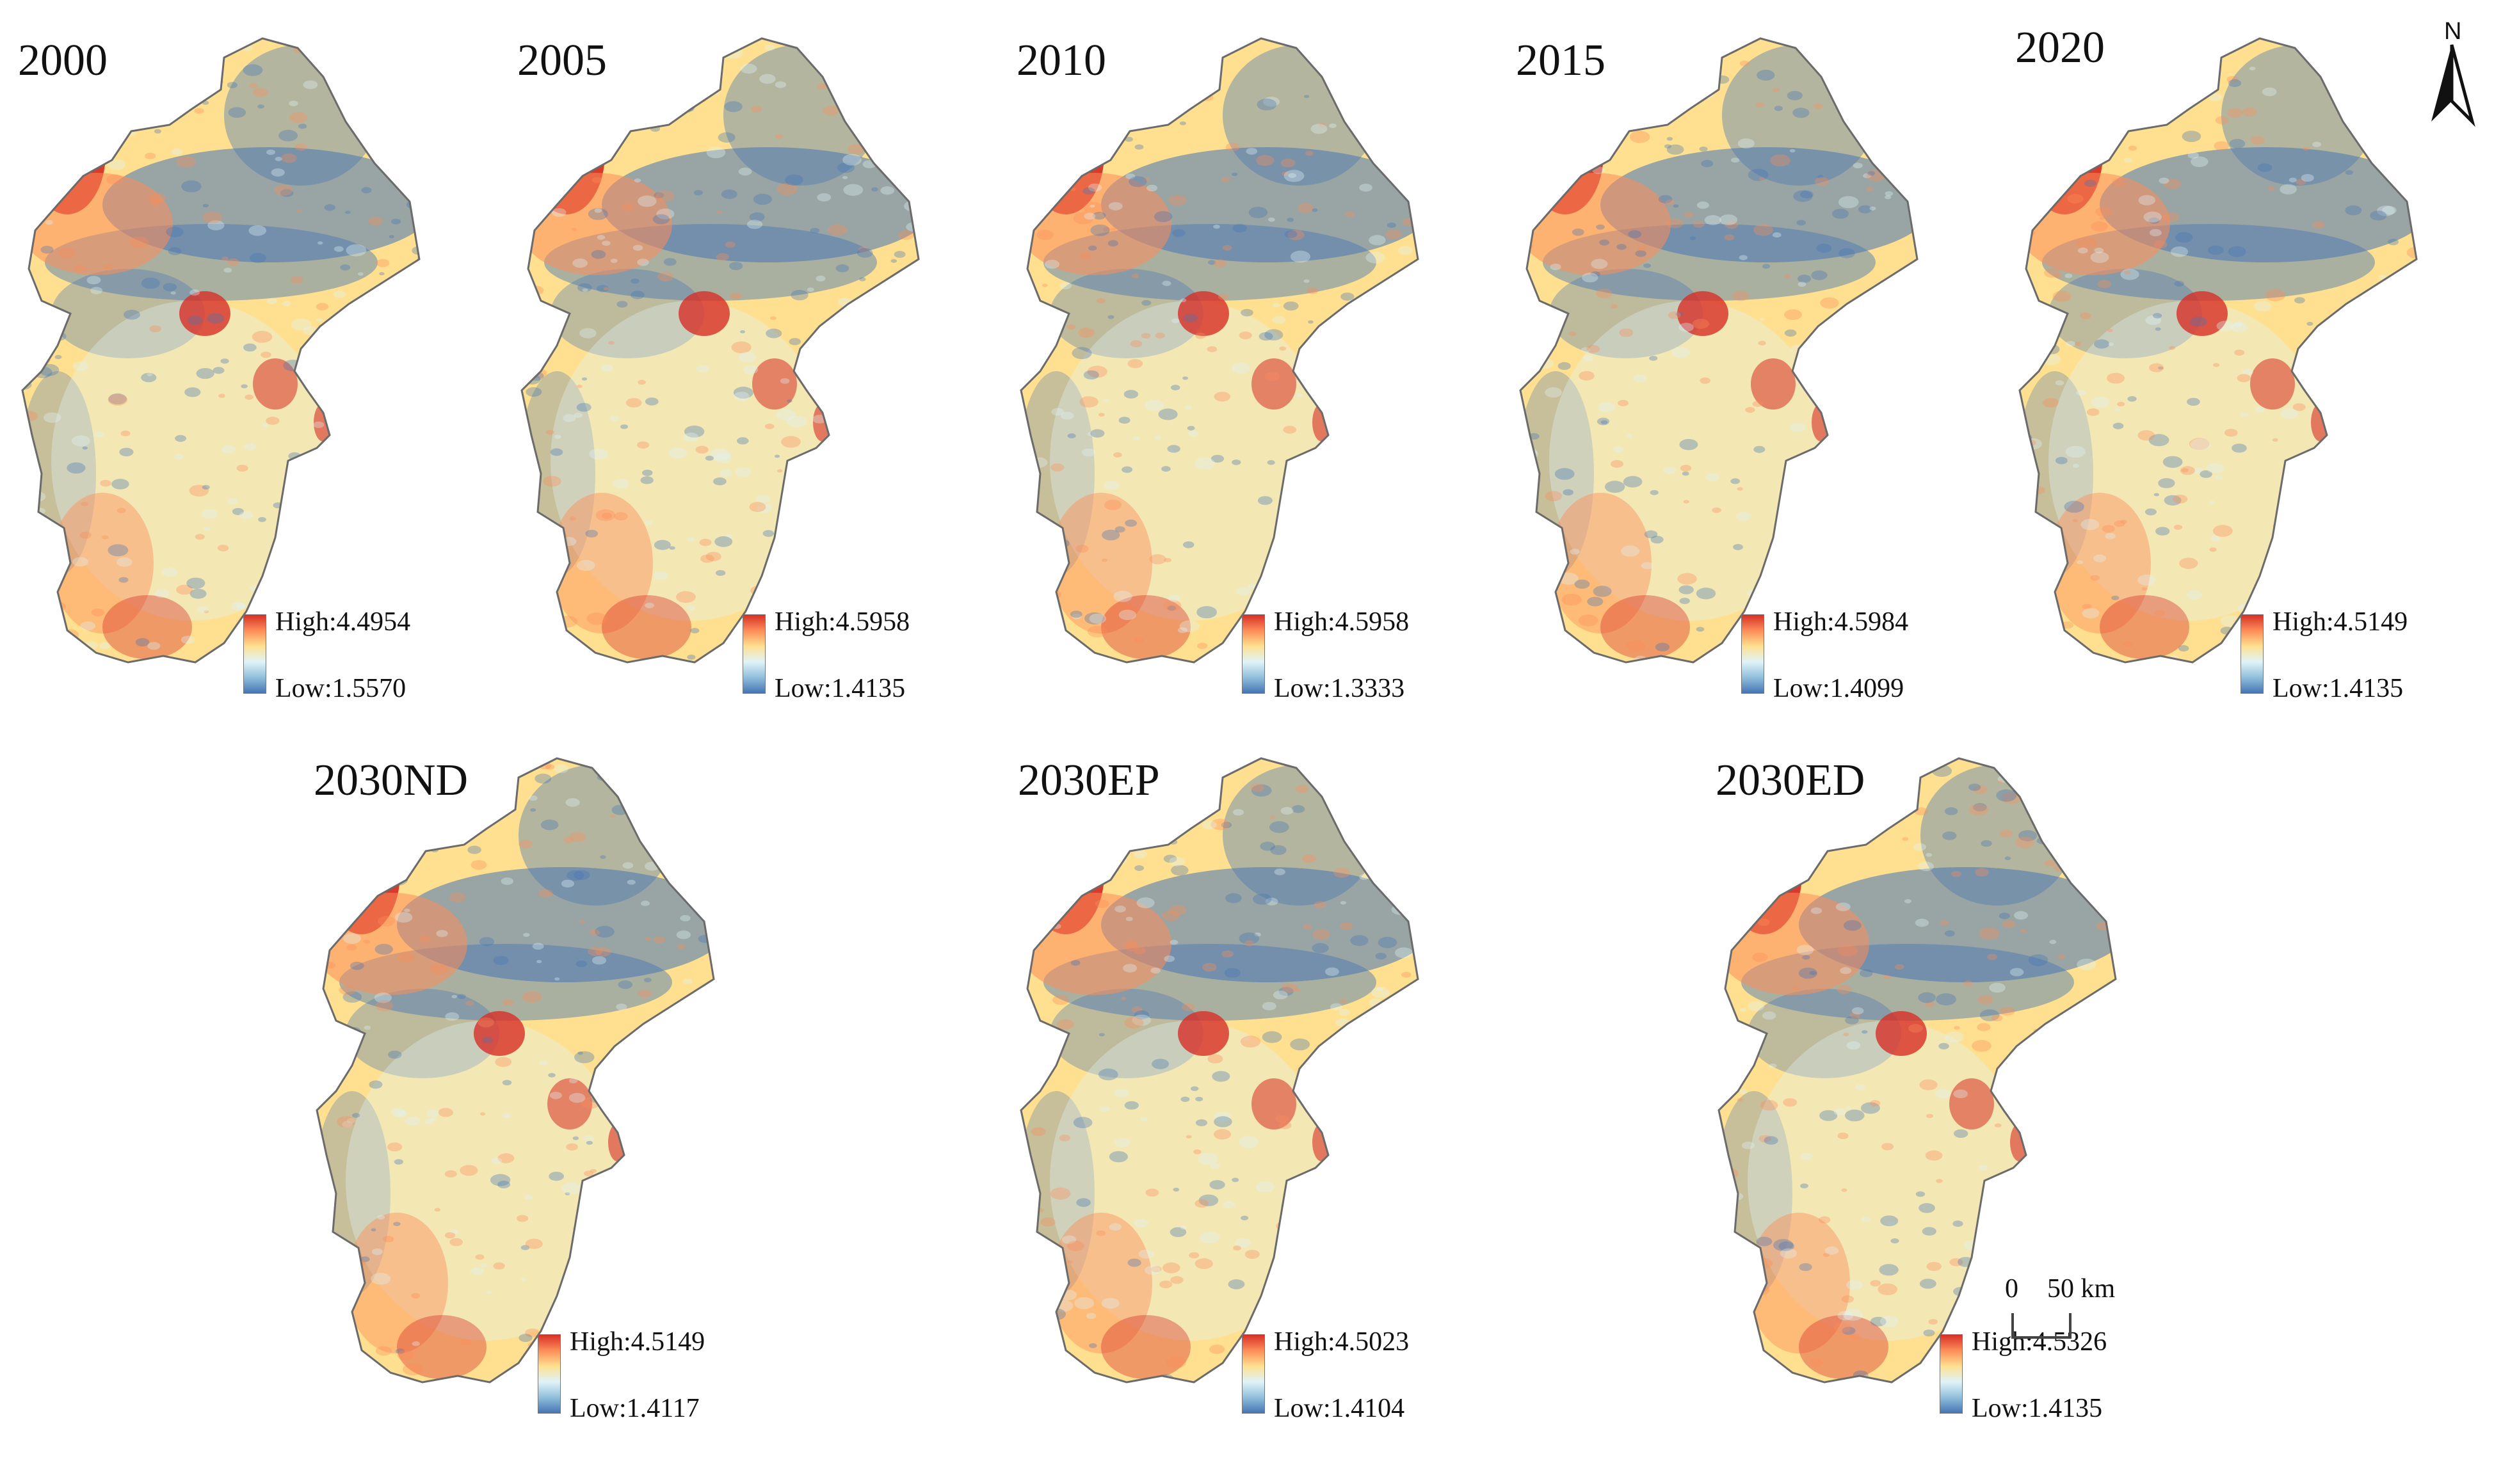 The image size is (2494, 1484). I want to click on legend-high-label: High:4.5984, so click(1841, 622).